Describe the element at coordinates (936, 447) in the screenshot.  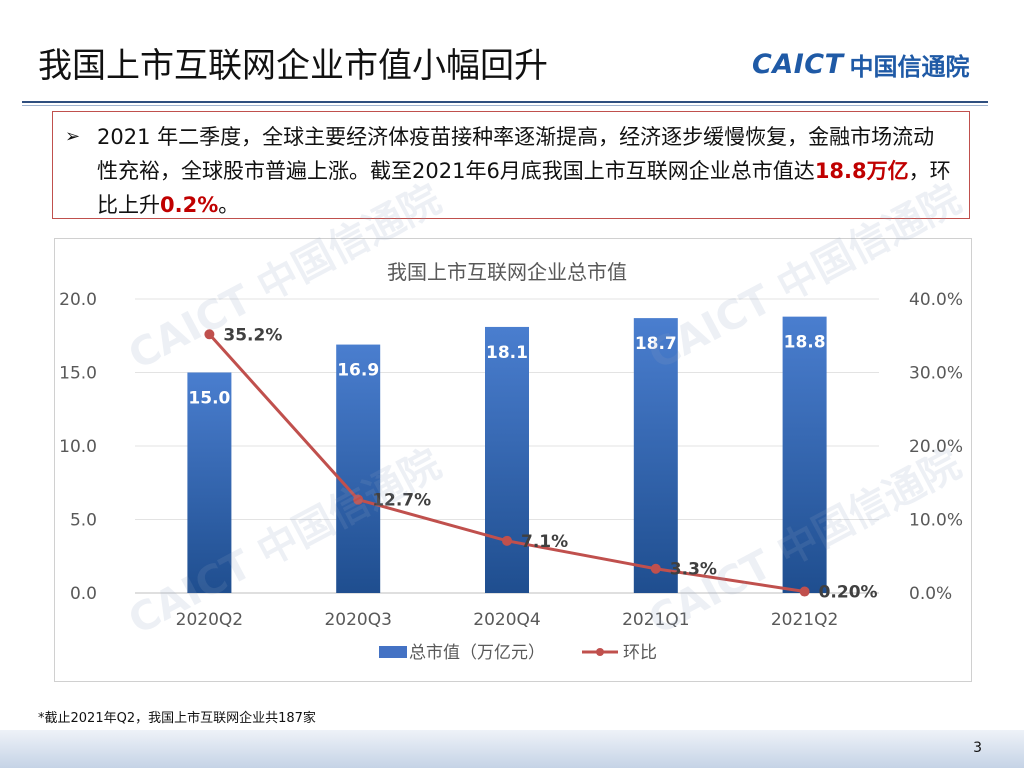
I see `y2-tick-label: 20.0%` at that location.